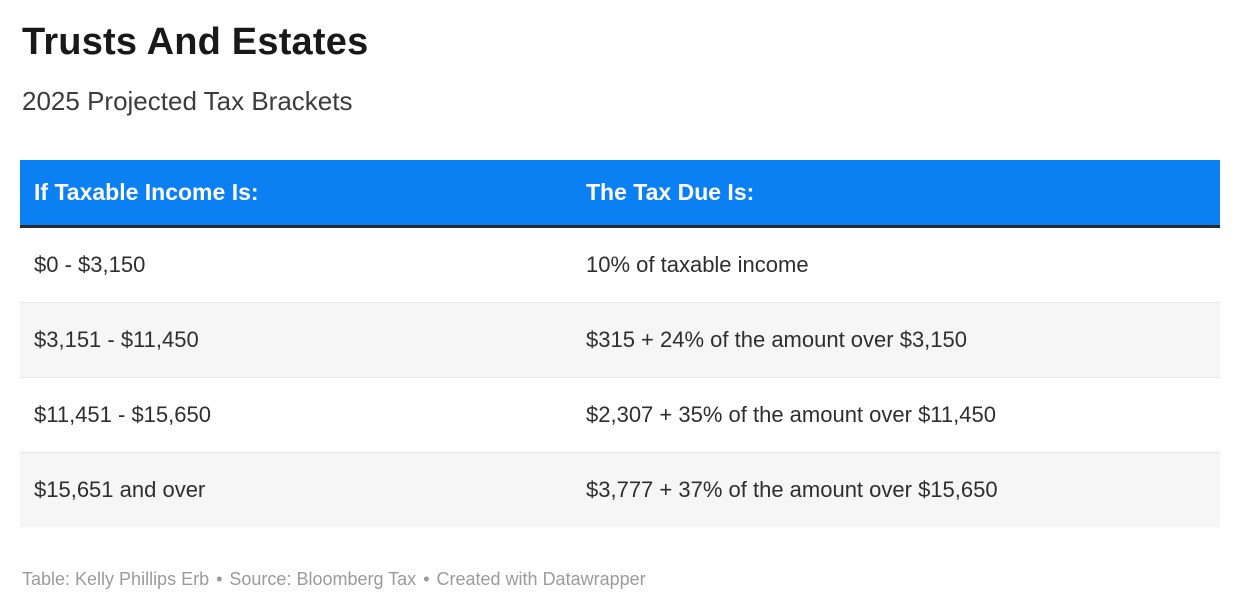  What do you see at coordinates (896, 340) in the screenshot?
I see `tax-due-cell: $315 + 24% of the amount over $3,150` at bounding box center [896, 340].